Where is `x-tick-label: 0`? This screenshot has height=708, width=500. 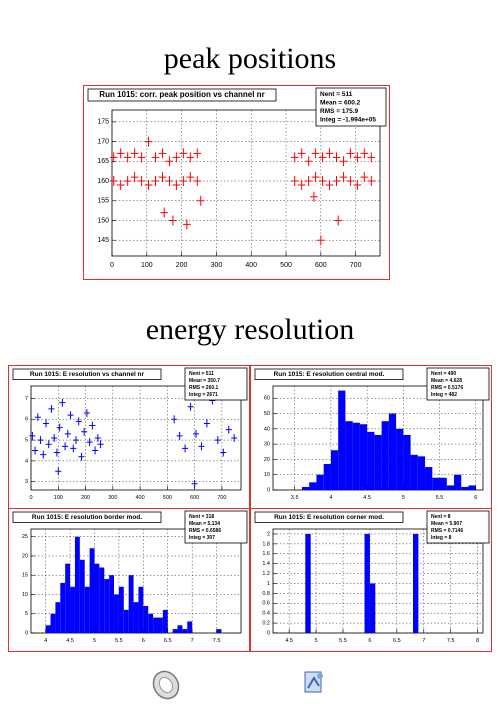
x-tick-label: 0 is located at coordinates (112, 265).